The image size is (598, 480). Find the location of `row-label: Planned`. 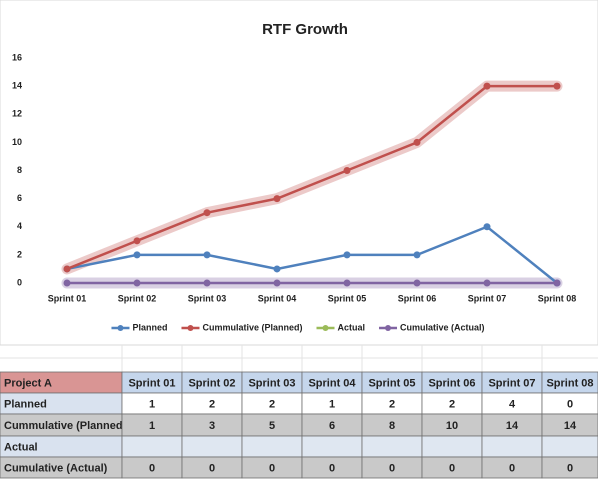

row-label: Planned is located at coordinates (25, 404).